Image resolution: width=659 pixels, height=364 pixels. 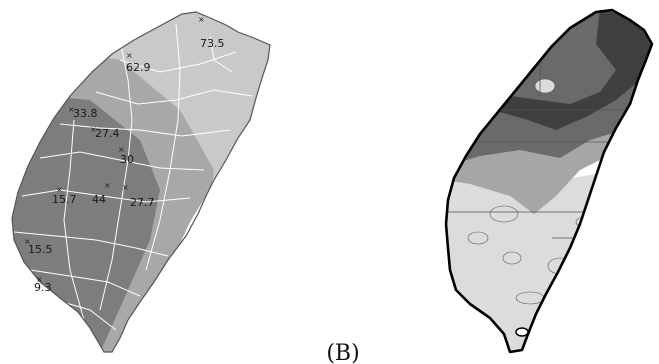 What do you see at coordinates (39, 279) in the screenshot?
I see `station-marker-10: ×` at bounding box center [39, 279].